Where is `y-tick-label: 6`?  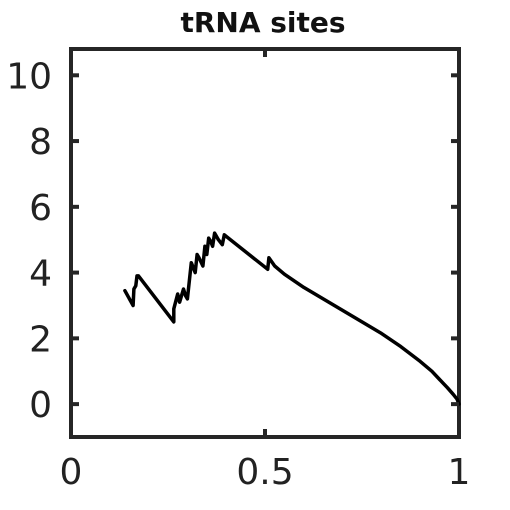
y-tick-label: 6 is located at coordinates (40, 208).